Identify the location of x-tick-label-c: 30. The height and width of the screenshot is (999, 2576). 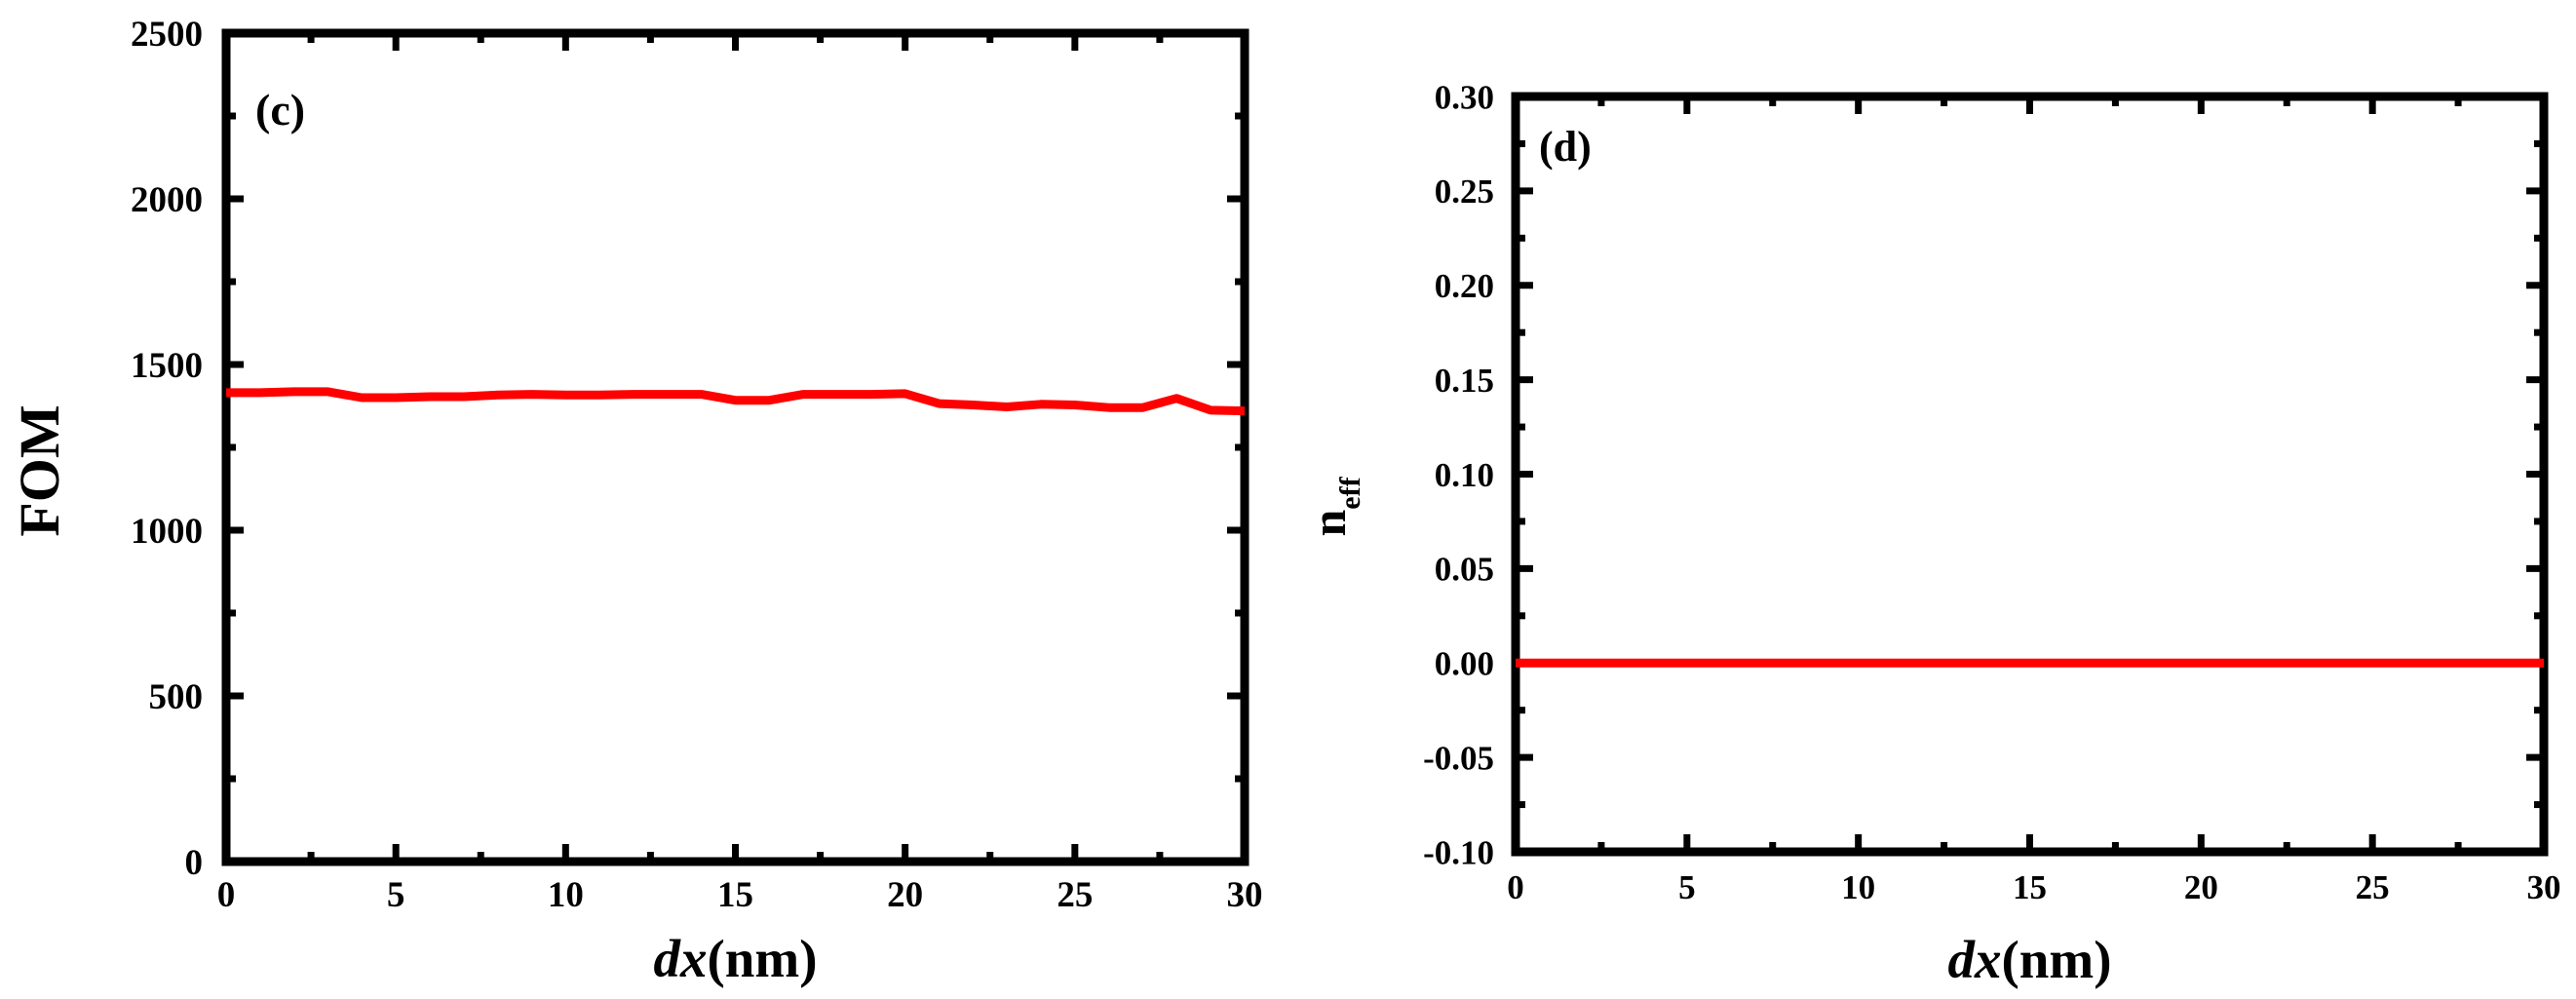
(1245, 895).